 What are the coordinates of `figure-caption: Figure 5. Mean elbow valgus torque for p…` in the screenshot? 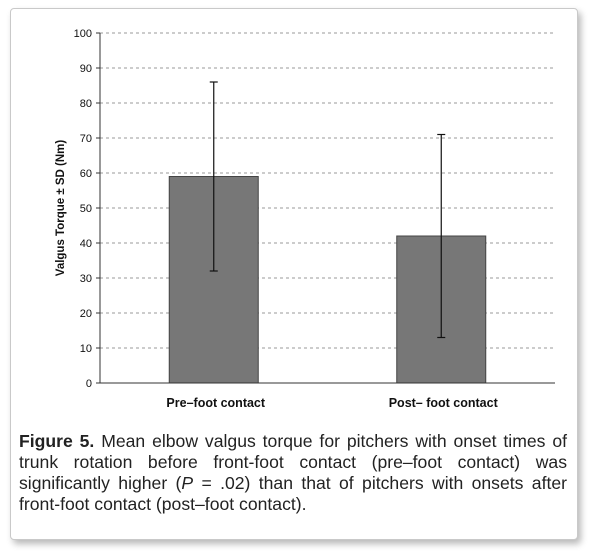 It's located at (293, 473).